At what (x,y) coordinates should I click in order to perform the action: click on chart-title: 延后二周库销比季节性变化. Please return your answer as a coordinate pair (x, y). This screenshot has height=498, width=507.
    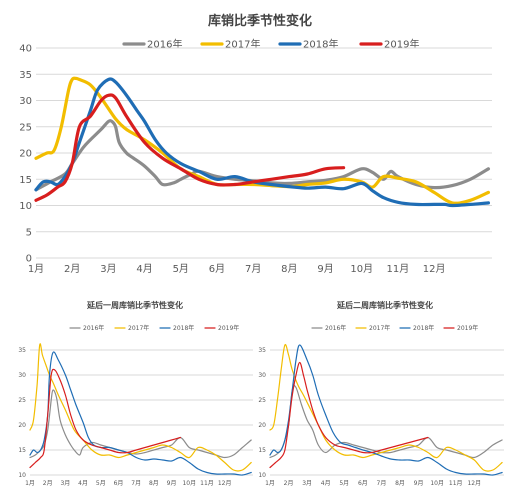
    Looking at the image, I should click on (384, 305).